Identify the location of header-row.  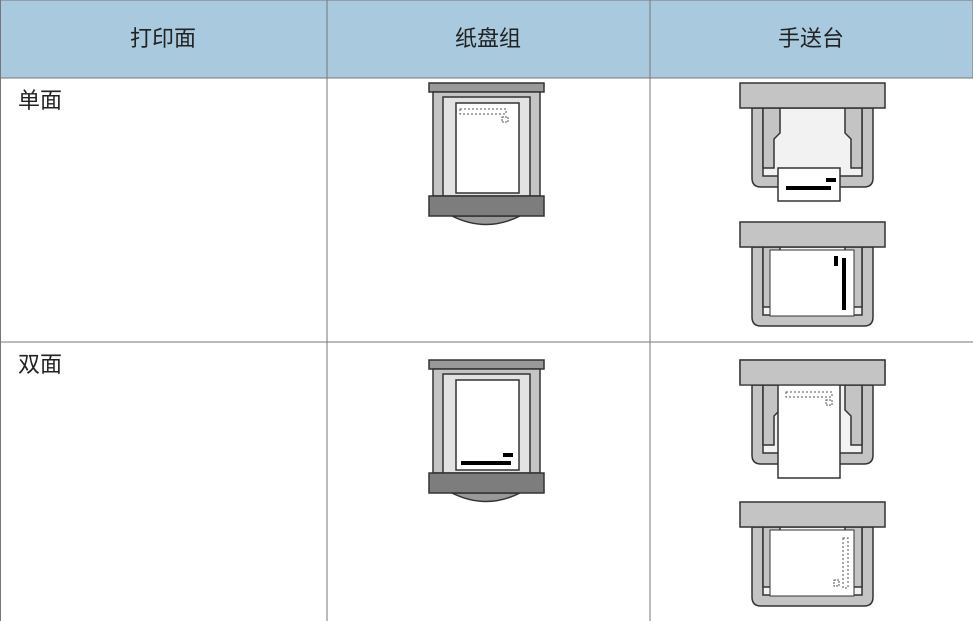
(486, 39).